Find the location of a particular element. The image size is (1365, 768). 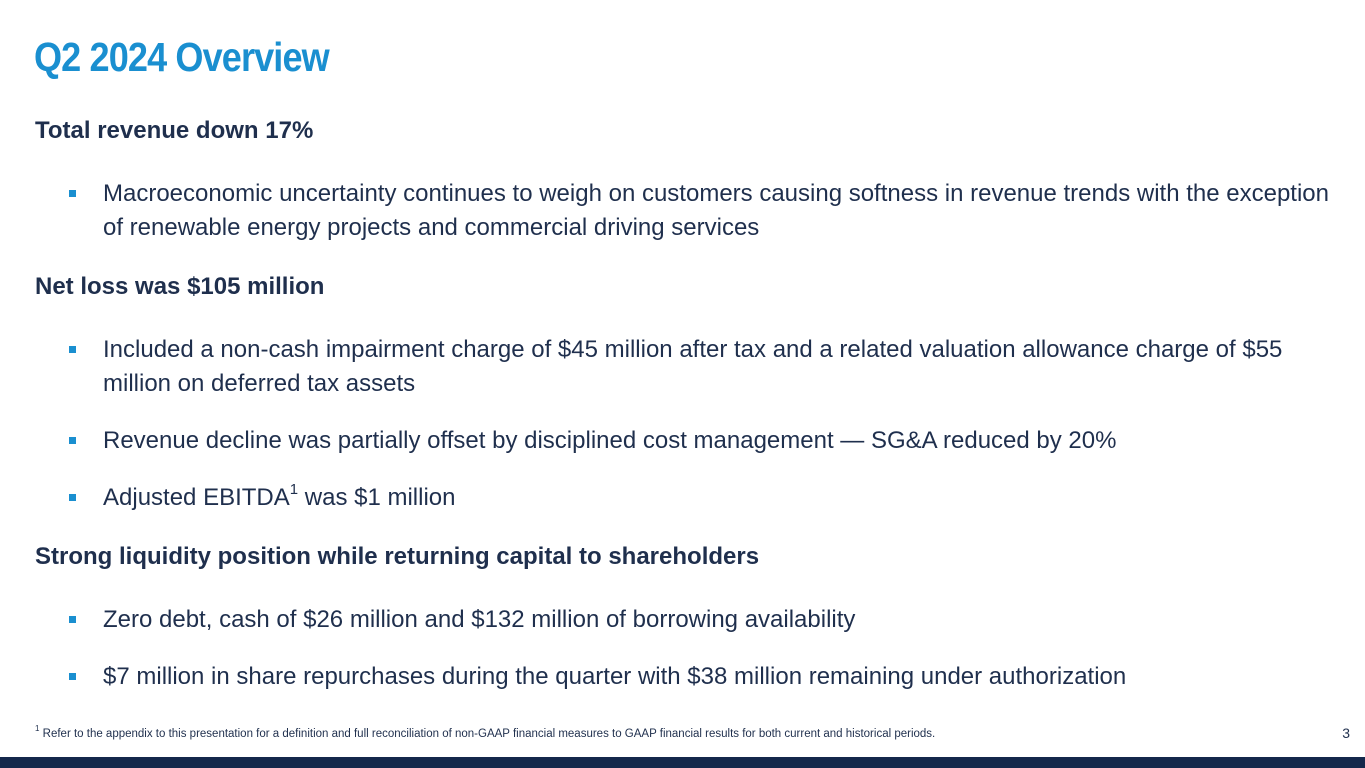

bullet-item-ebitda: Adjusted EBITDA1 was $1 million is located at coordinates (685, 498).